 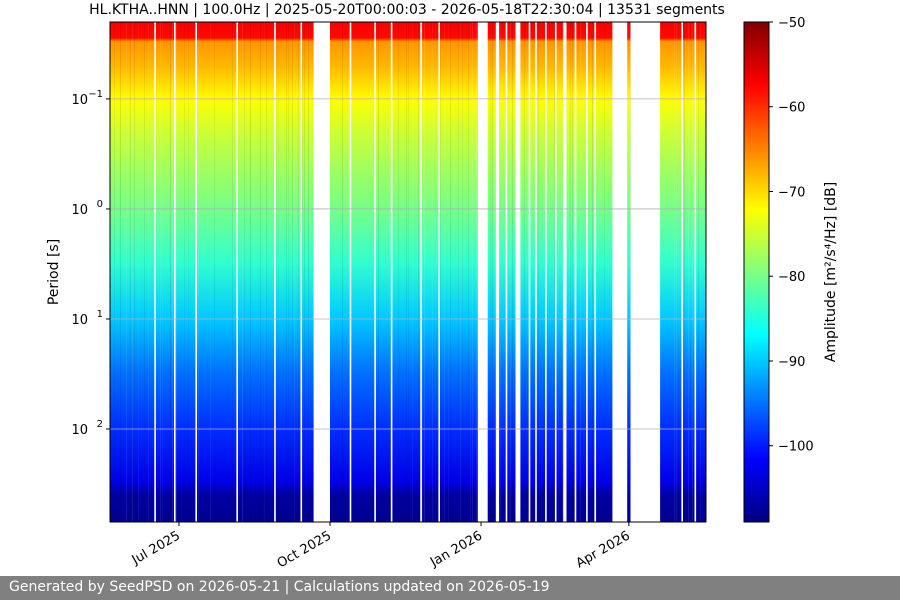 I want to click on colorbar-tick-label: −50, so click(x=791, y=23).